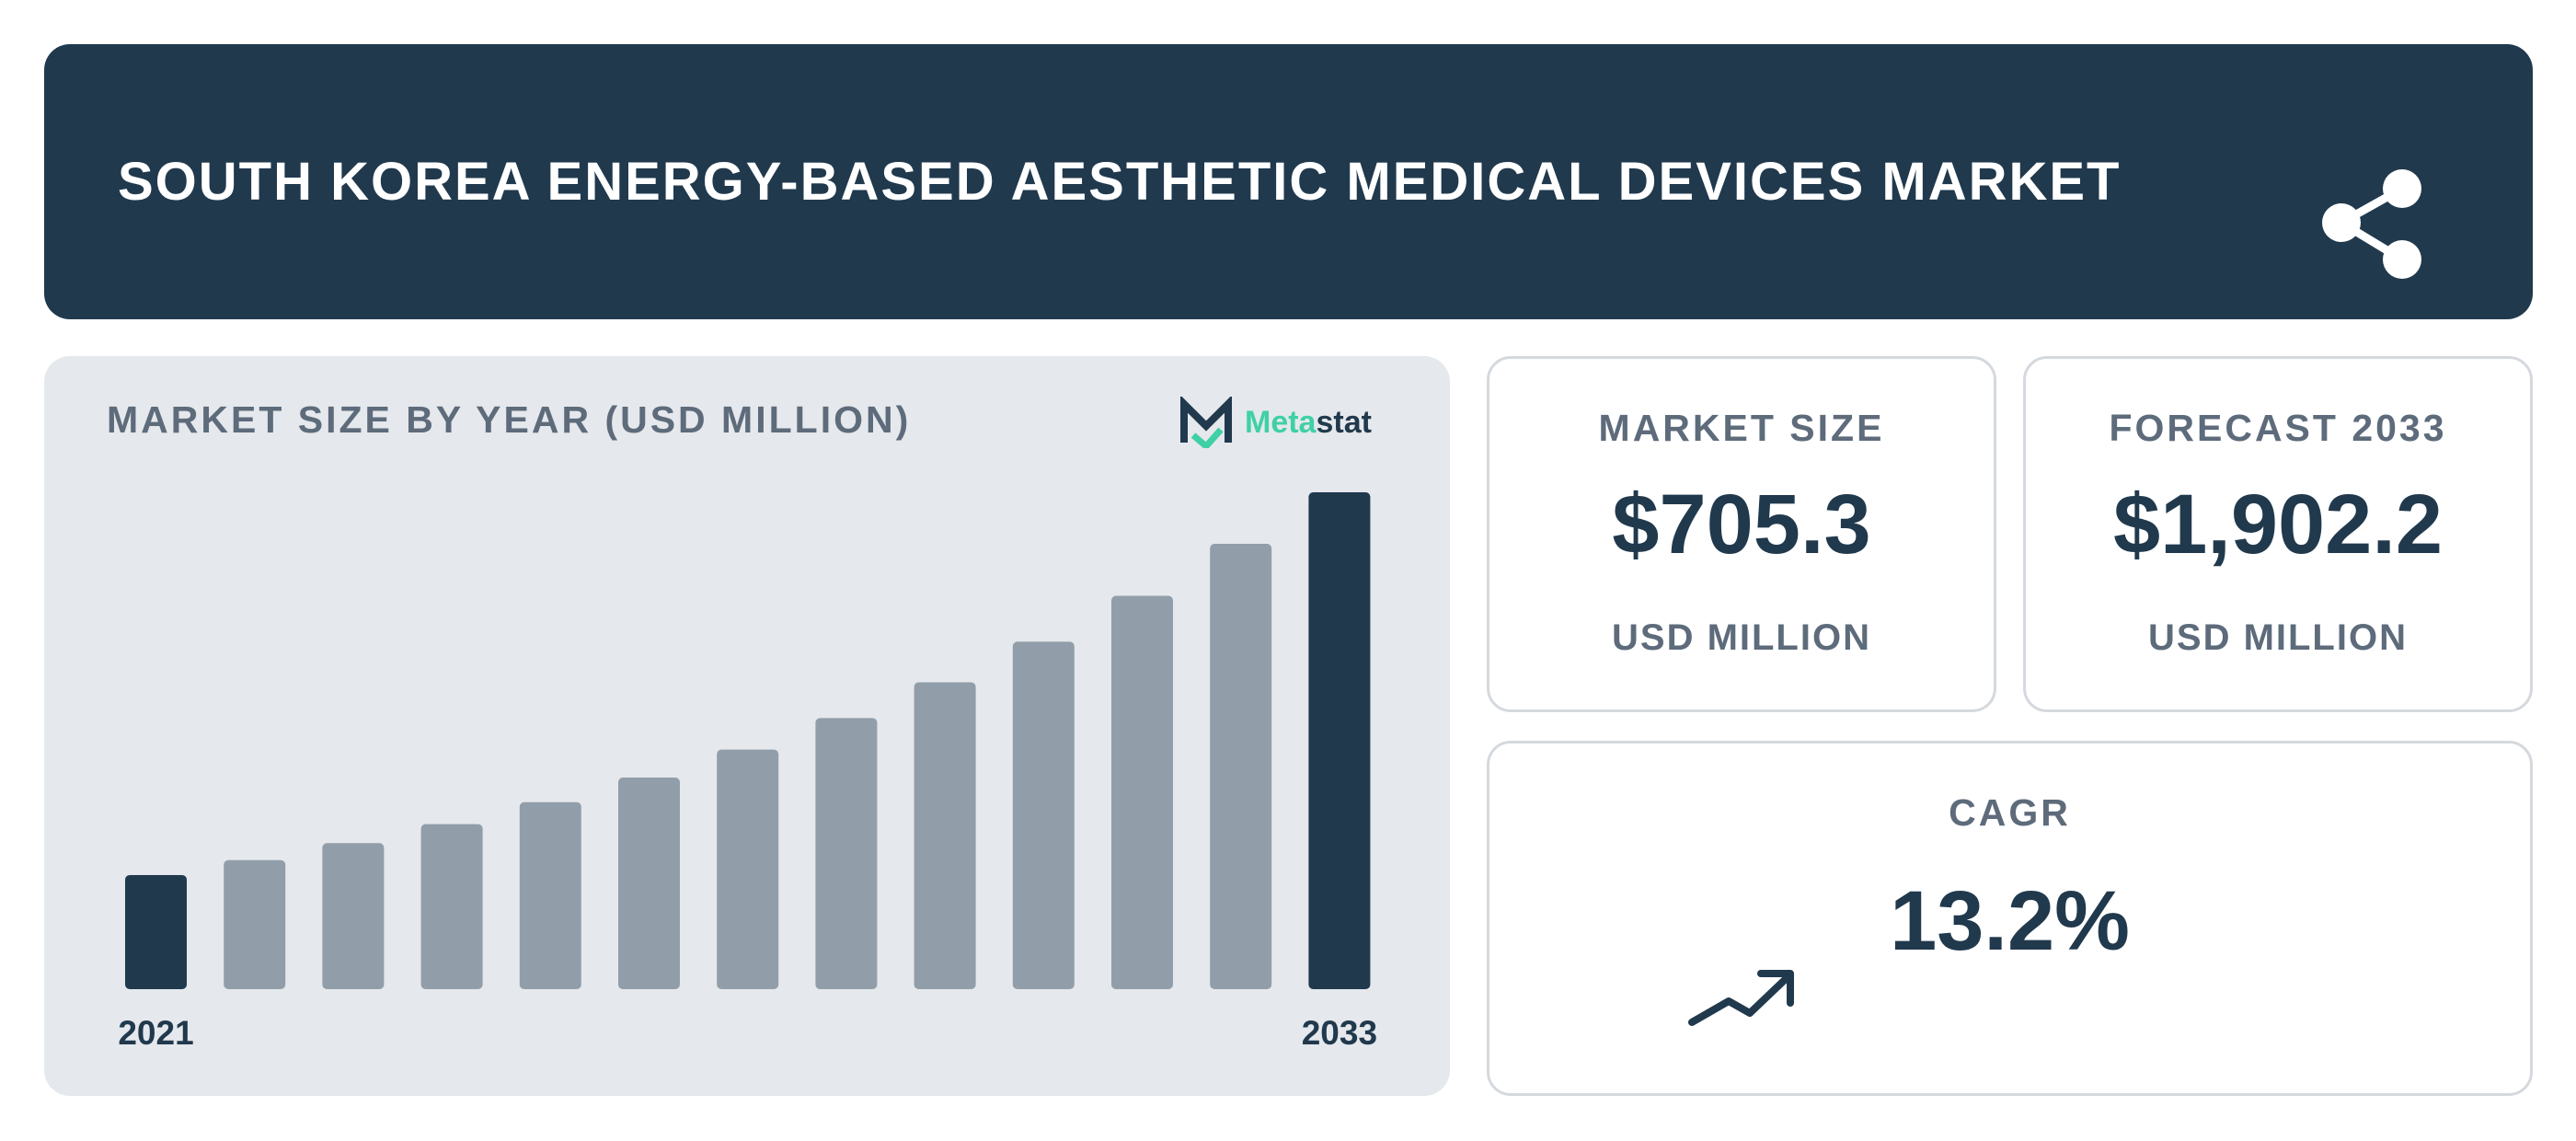 This screenshot has height=1141, width=2576. I want to click on market-size-card: MARKET SIZE $705.3 USD MILLION, so click(1741, 534).